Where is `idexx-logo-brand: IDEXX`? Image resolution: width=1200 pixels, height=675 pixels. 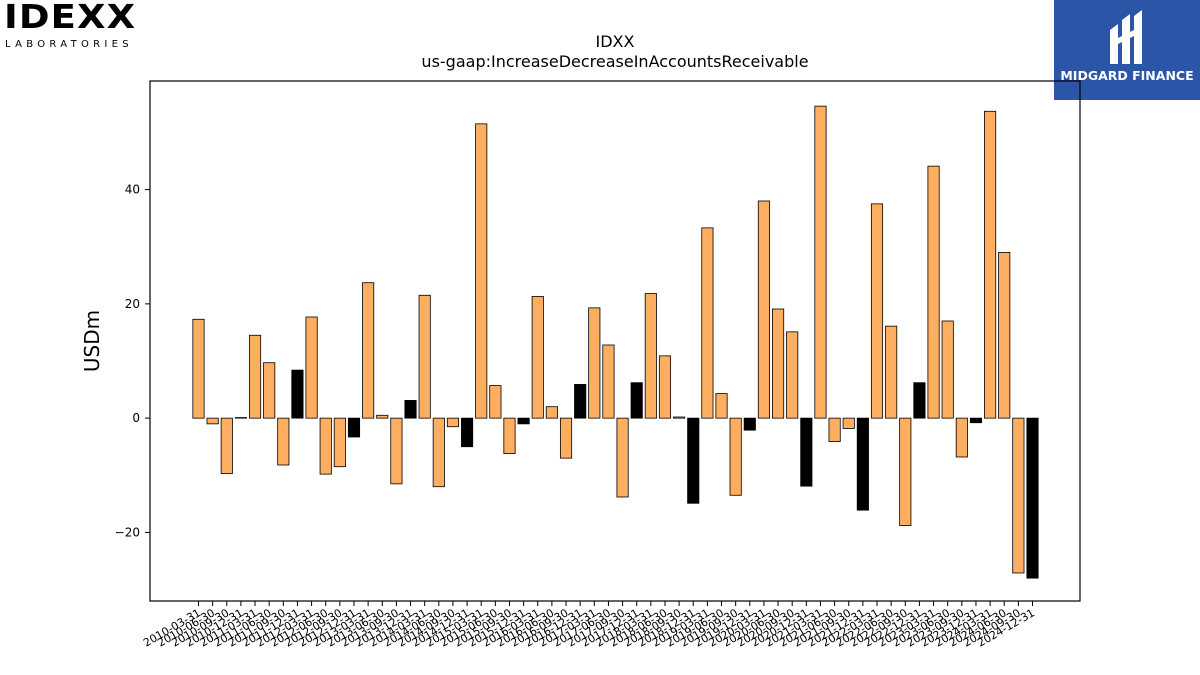
idexx-logo-brand: IDEXX is located at coordinates (70, 18).